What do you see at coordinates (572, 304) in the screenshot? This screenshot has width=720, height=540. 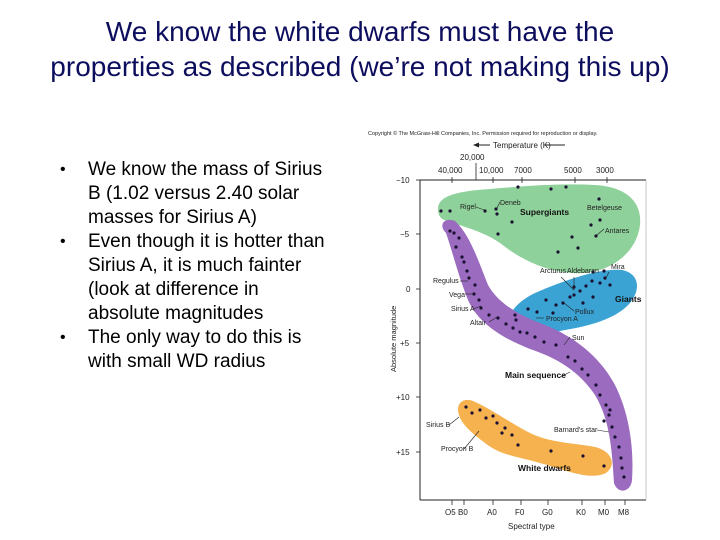 I see `giants-region` at bounding box center [572, 304].